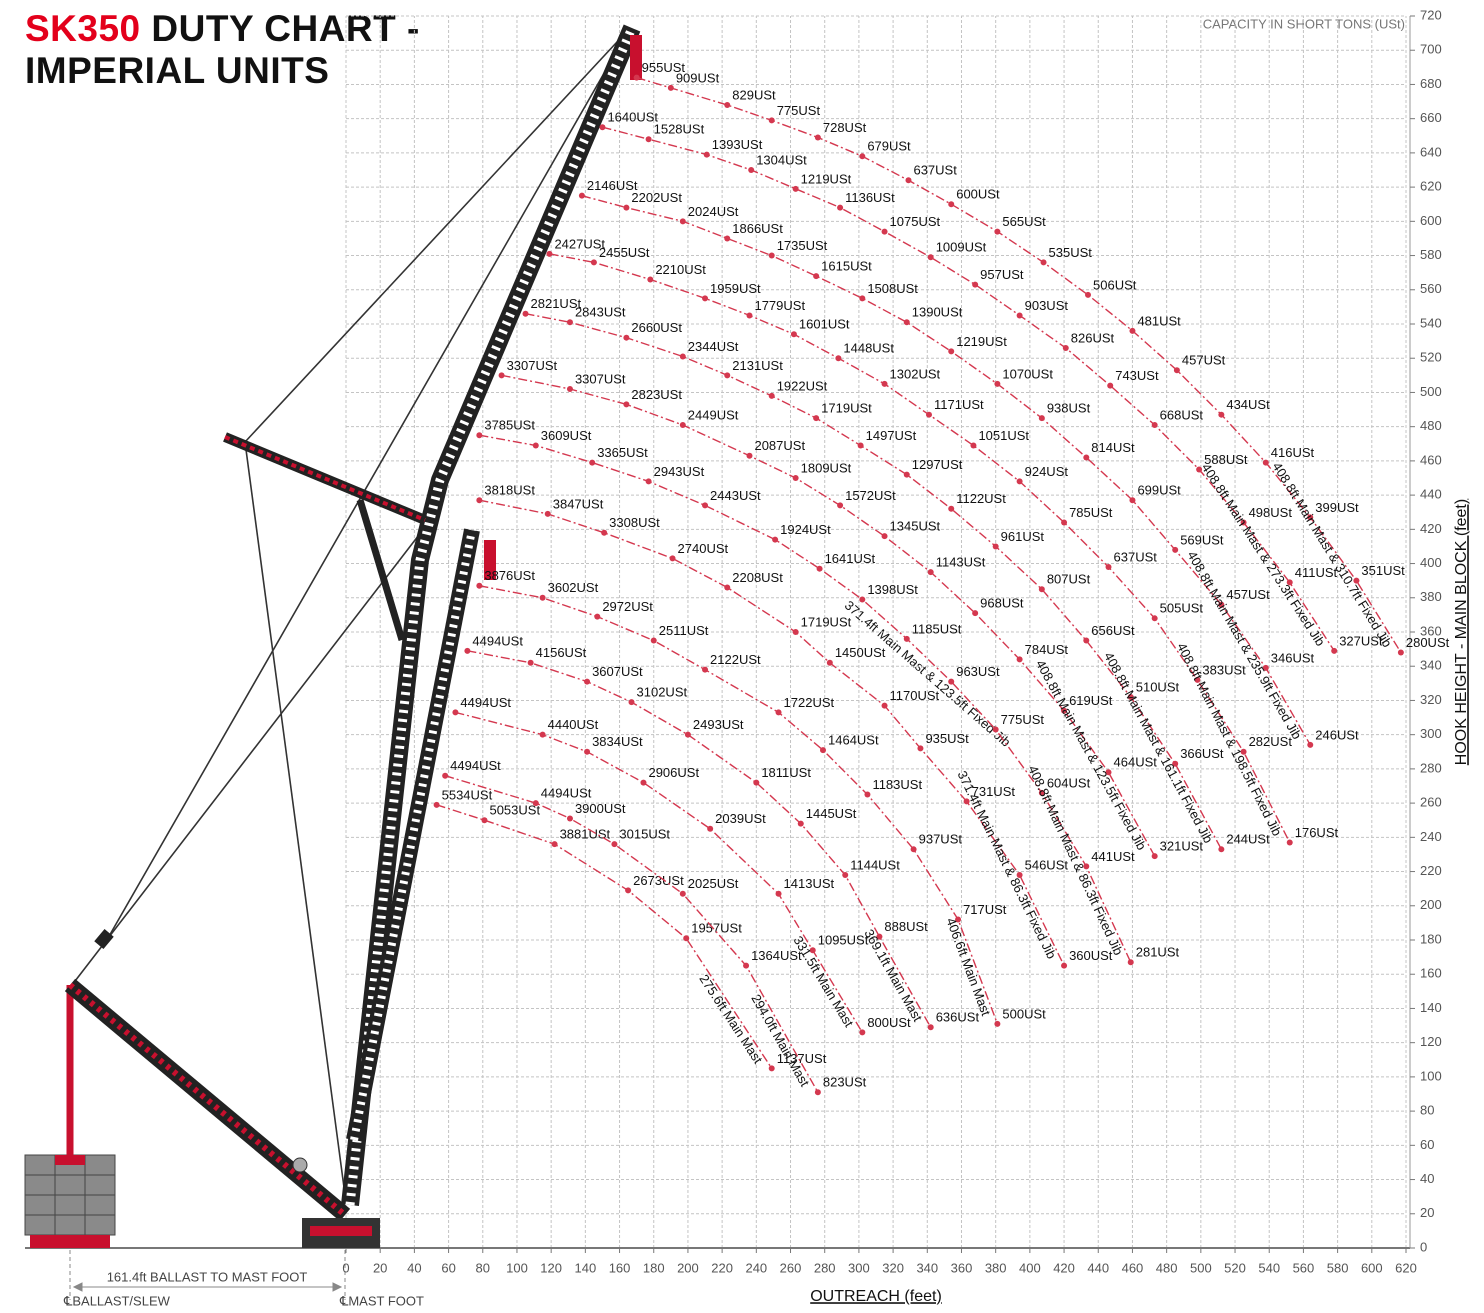 Image resolution: width=1484 pixels, height=1313 pixels. Describe the element at coordinates (1113, 447) in the screenshot. I see `capacity-label: 814USt` at that location.